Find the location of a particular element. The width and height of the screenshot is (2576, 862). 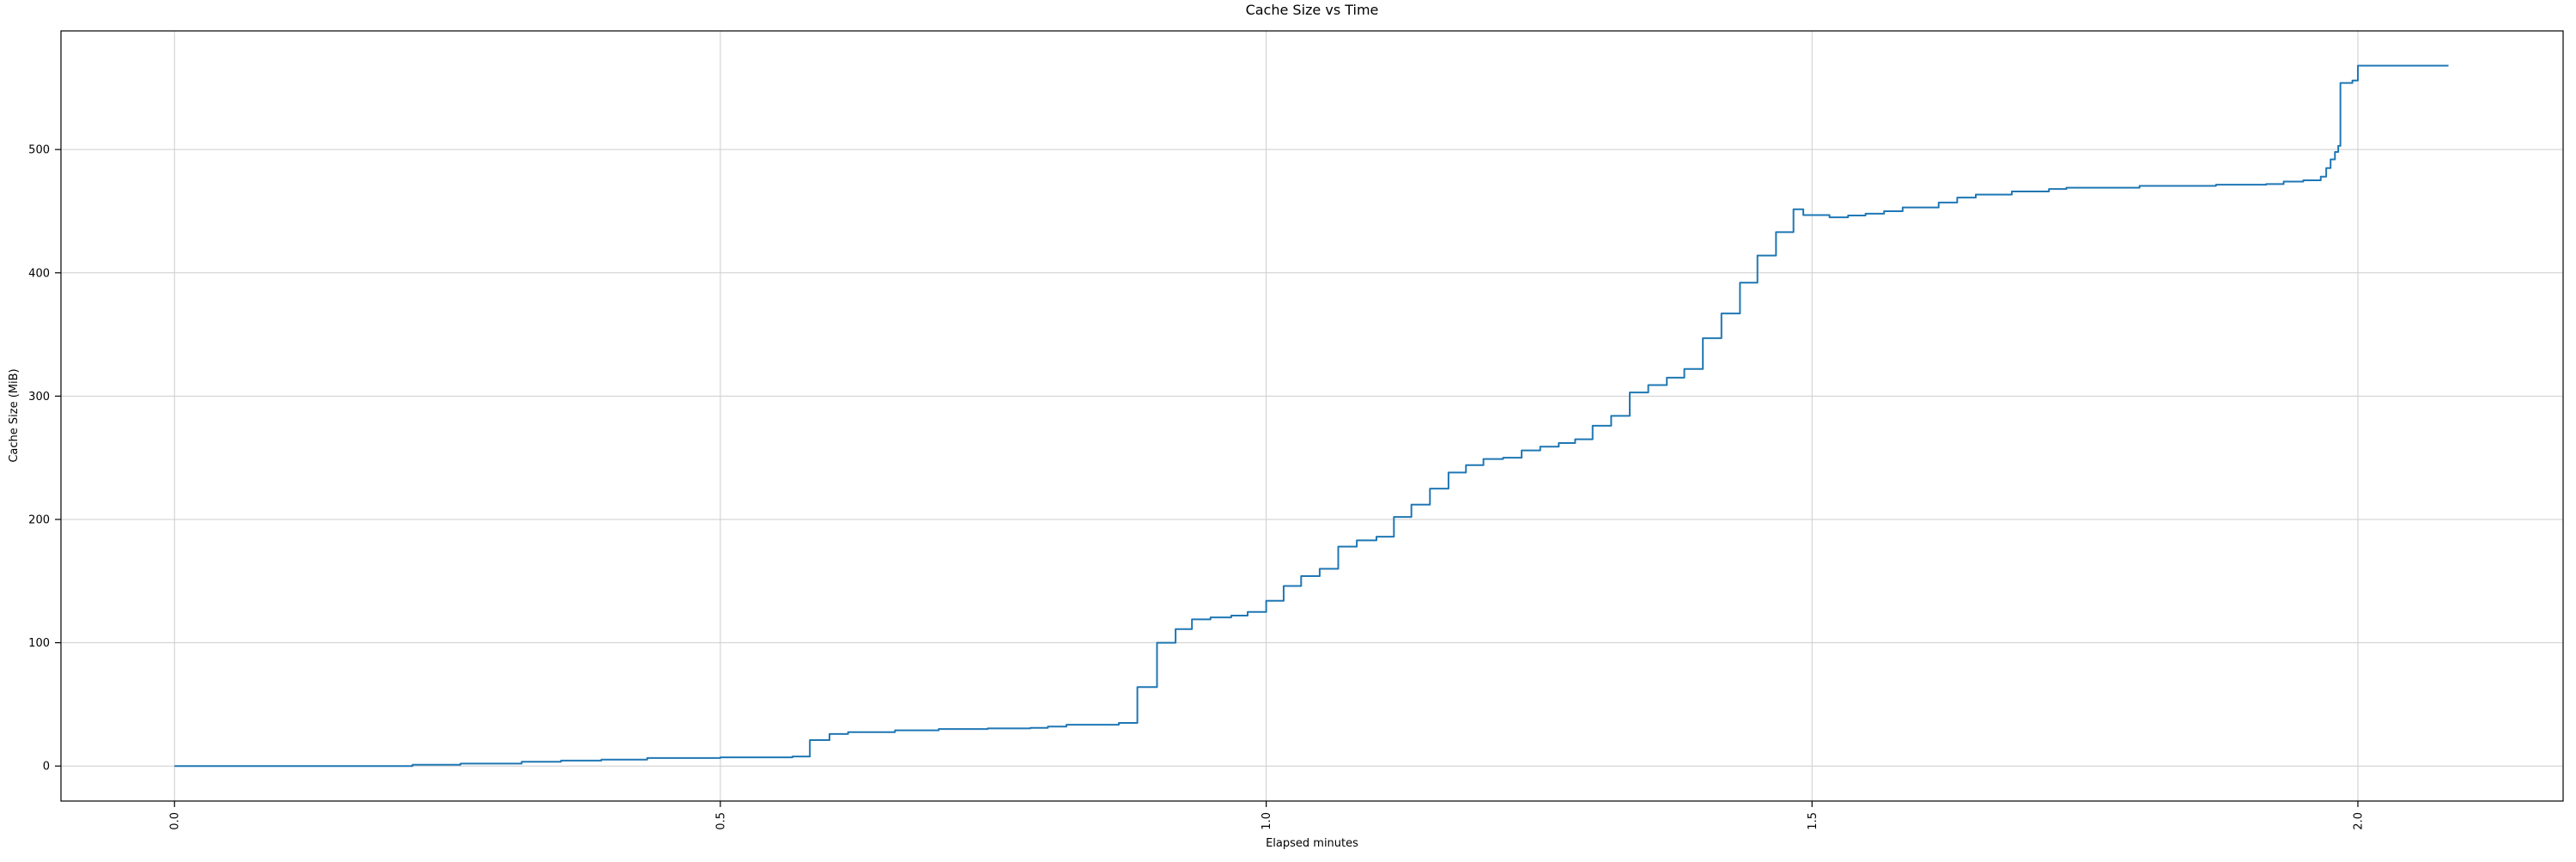

chart-title: Cache Size vs Time is located at coordinates (1312, 10).